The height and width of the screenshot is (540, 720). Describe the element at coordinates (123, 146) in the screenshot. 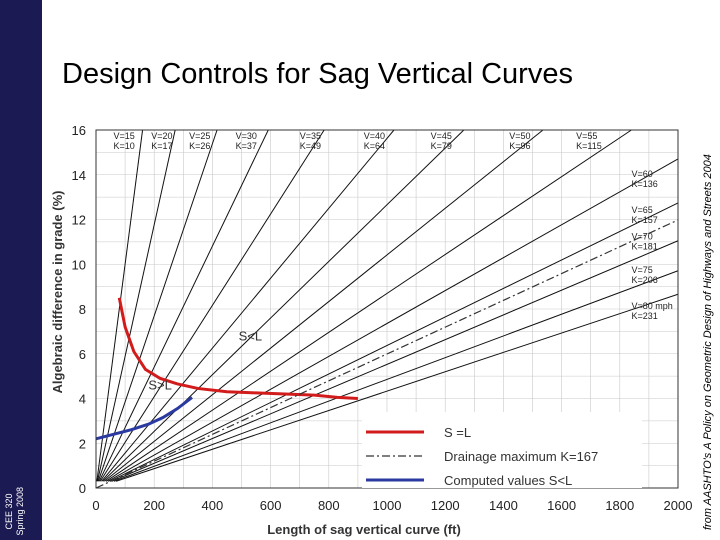

I see `k-line-k-label: K=10` at that location.